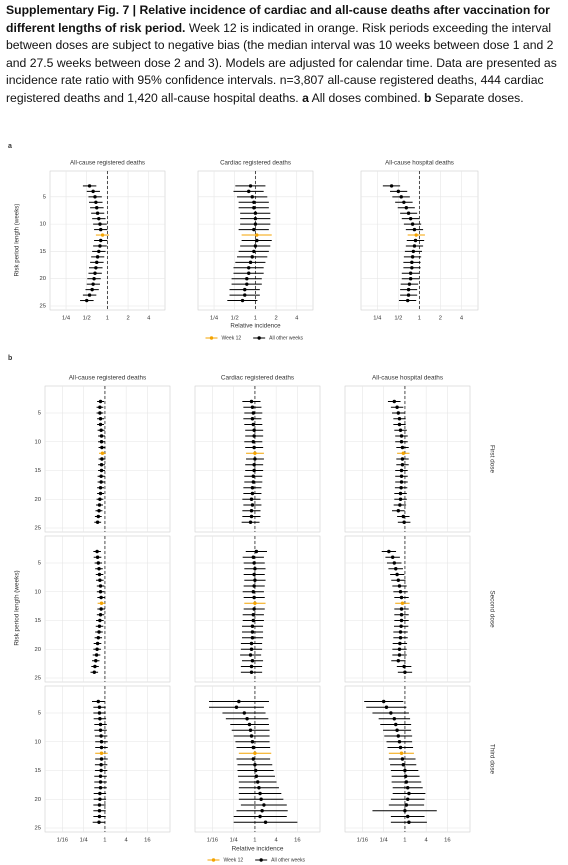 This screenshot has width=568, height=865. I want to click on legend-label: Week 12, so click(232, 338).